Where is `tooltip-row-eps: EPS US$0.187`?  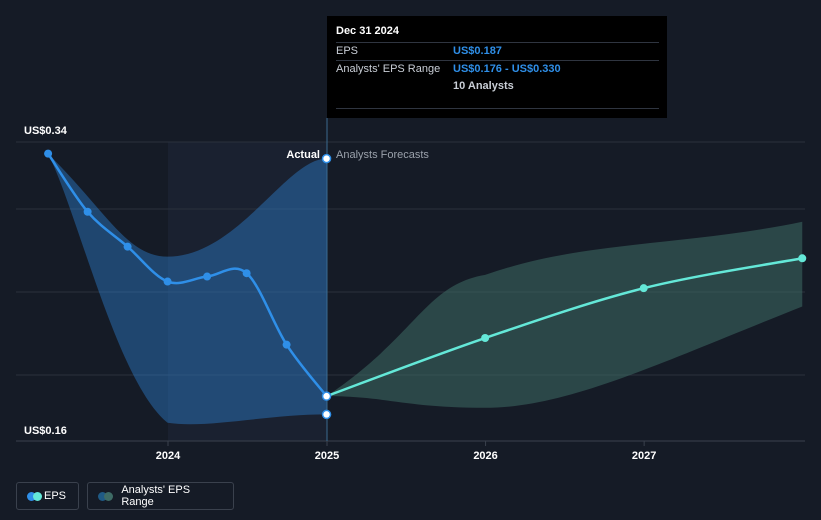 tooltip-row-eps: EPS US$0.187 is located at coordinates (497, 51).